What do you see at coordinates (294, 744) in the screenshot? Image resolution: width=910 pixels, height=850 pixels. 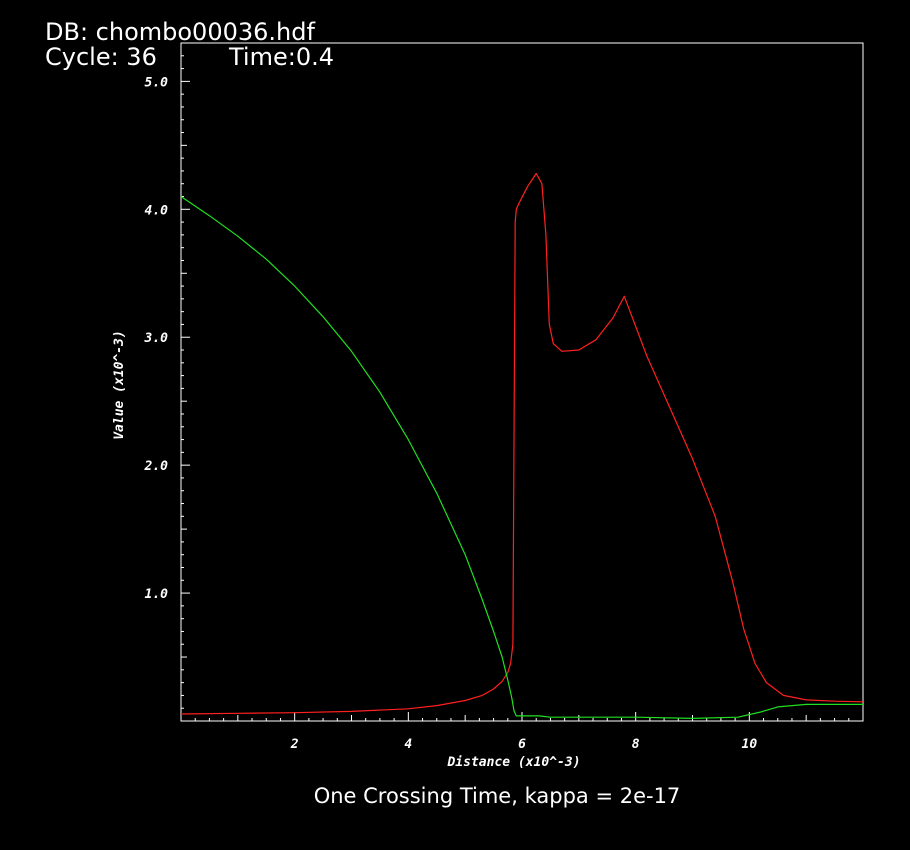 I see `x-tick-label: 2` at bounding box center [294, 744].